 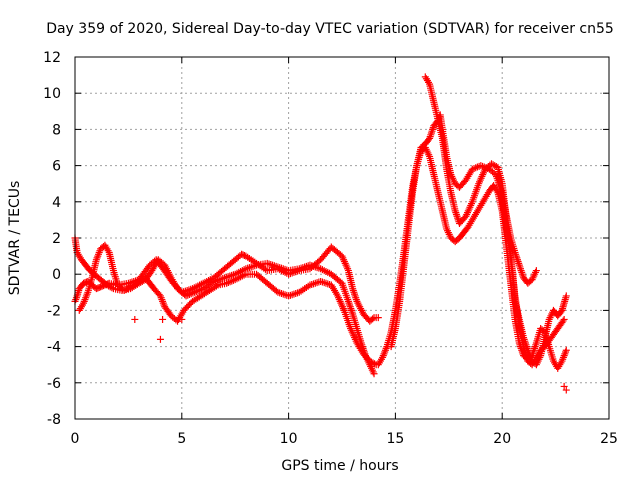 What do you see at coordinates (54, 420) in the screenshot?
I see `y-tick-label: -8` at bounding box center [54, 420].